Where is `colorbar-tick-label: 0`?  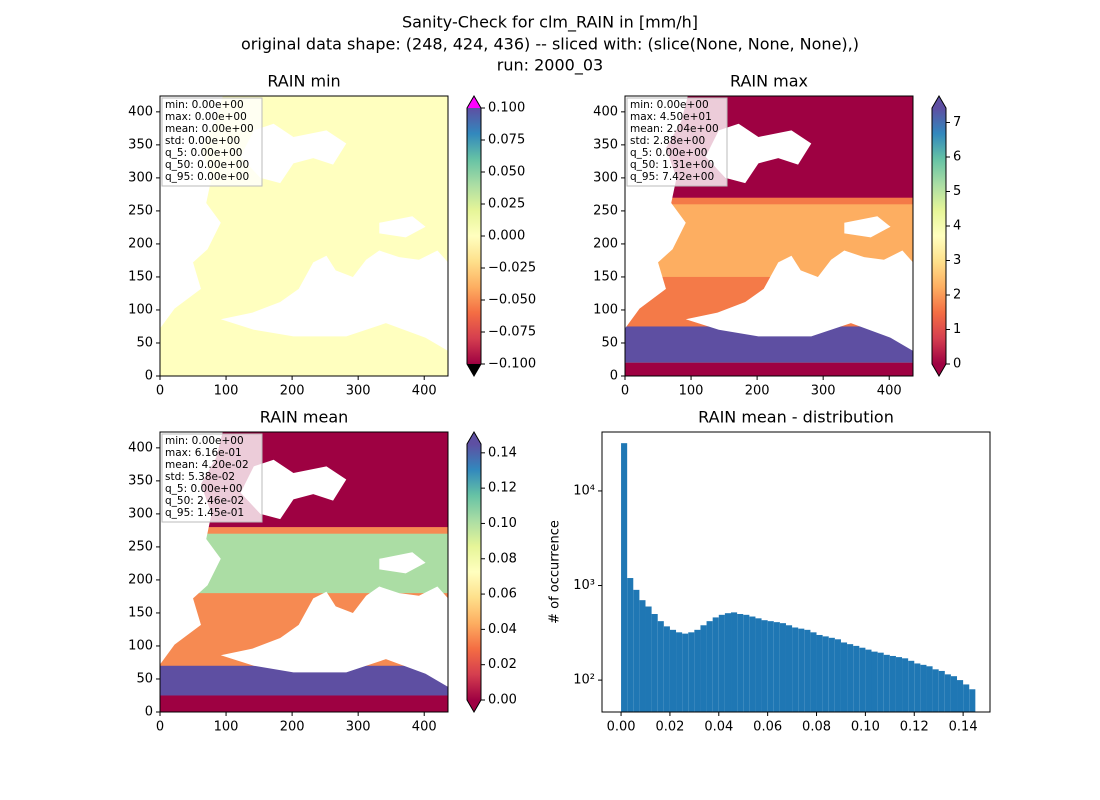
colorbar-tick-label: 0 is located at coordinates (957, 364).